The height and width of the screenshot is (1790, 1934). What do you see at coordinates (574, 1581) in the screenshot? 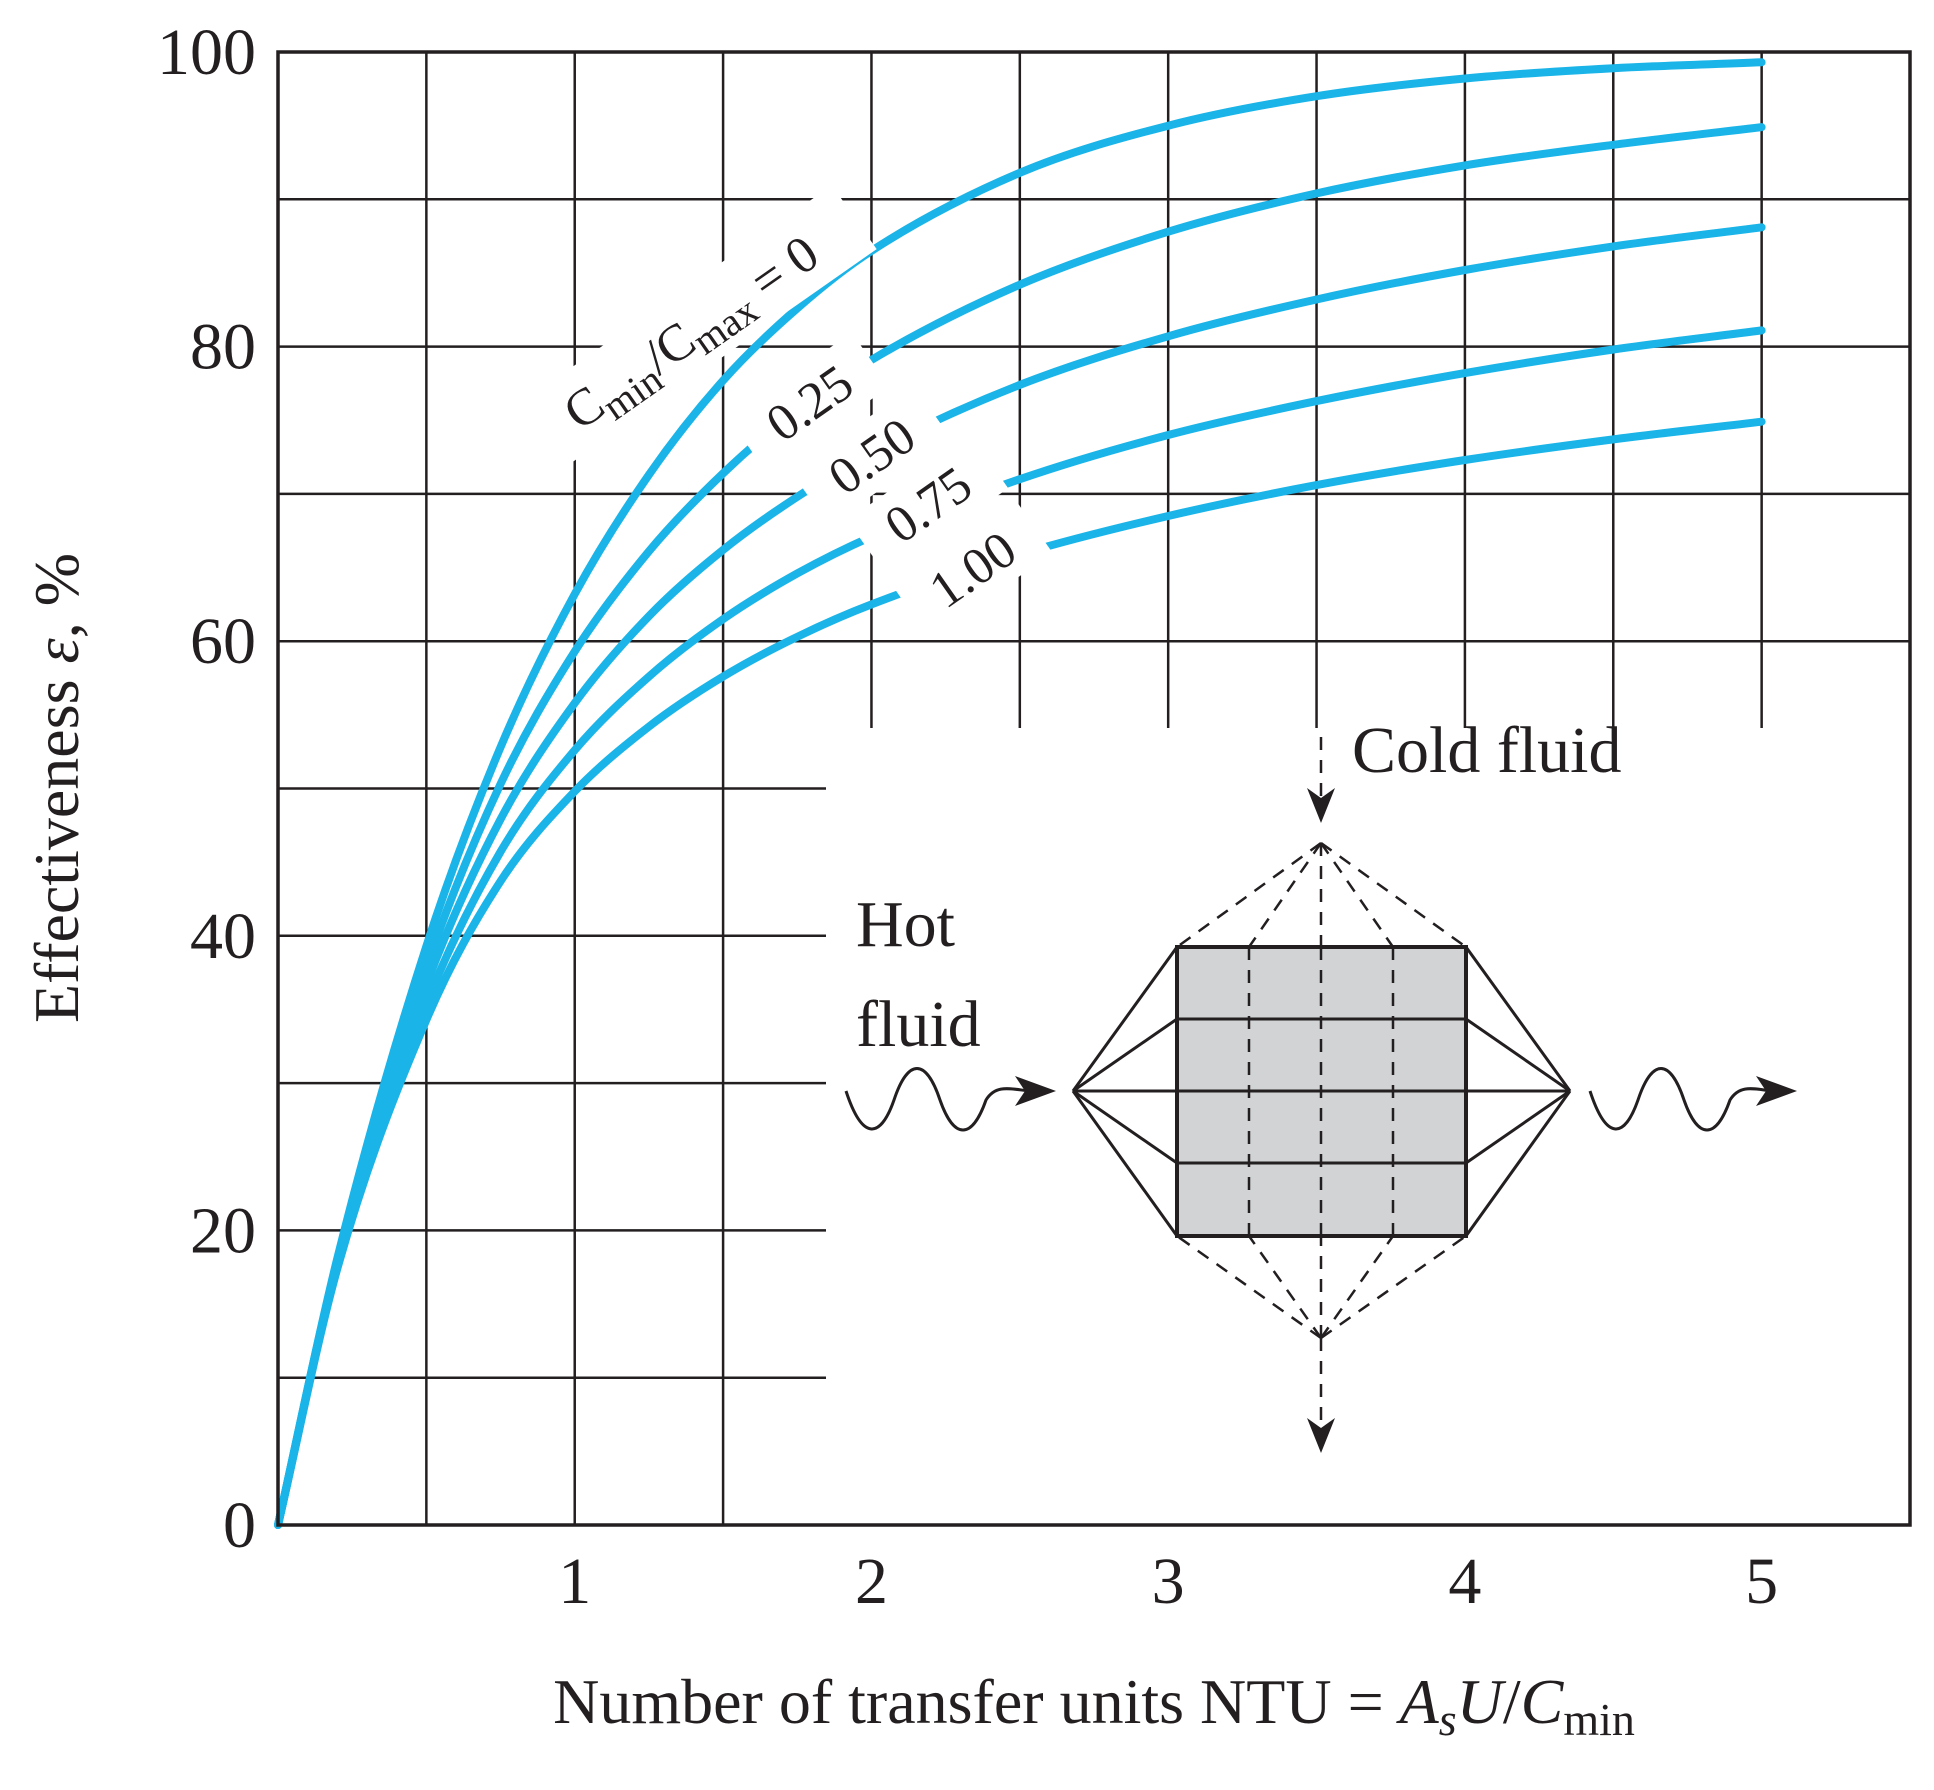
I see `x-tick-label: 1` at bounding box center [574, 1581].